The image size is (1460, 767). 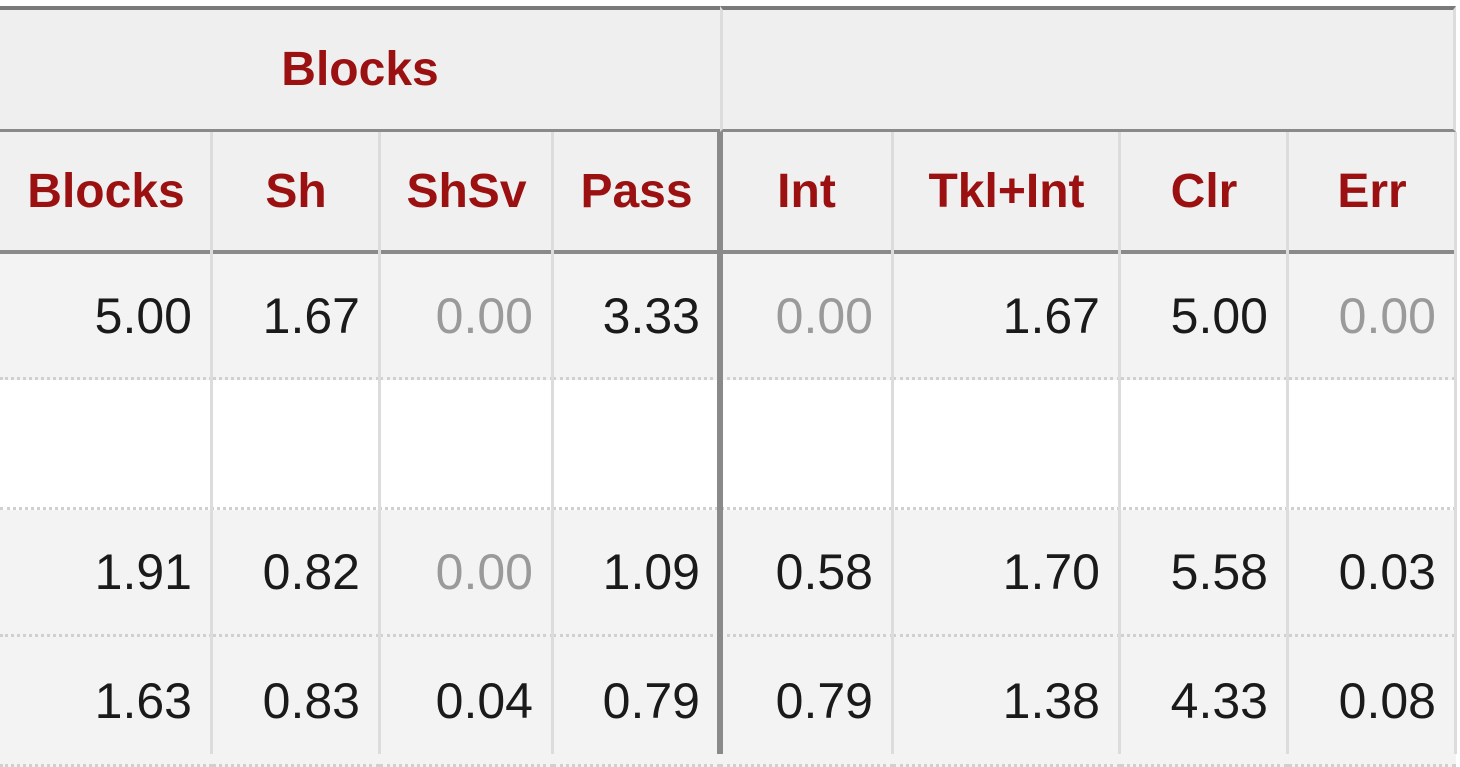 What do you see at coordinates (636, 573) in the screenshot?
I see `value-cell: 1.09` at bounding box center [636, 573].